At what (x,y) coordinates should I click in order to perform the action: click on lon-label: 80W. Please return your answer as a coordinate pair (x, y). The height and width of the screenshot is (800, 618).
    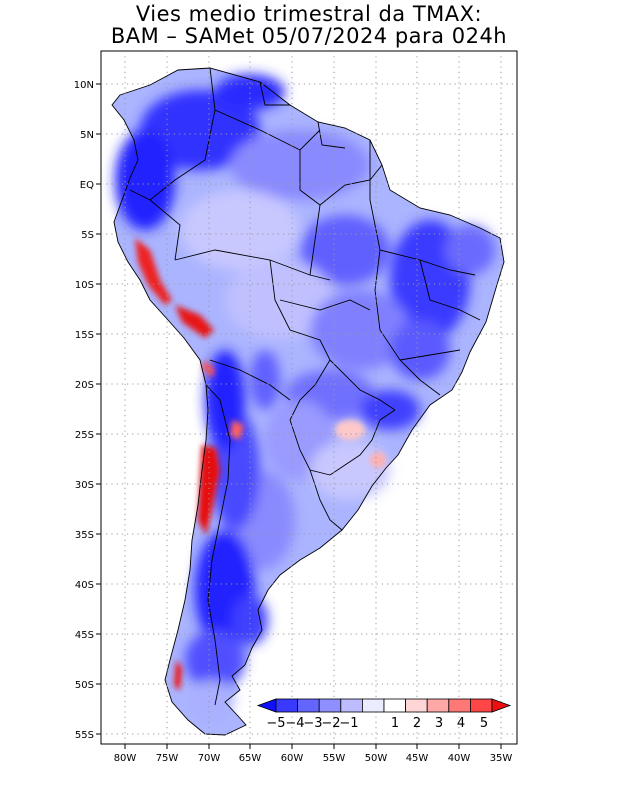
    Looking at the image, I should click on (125, 758).